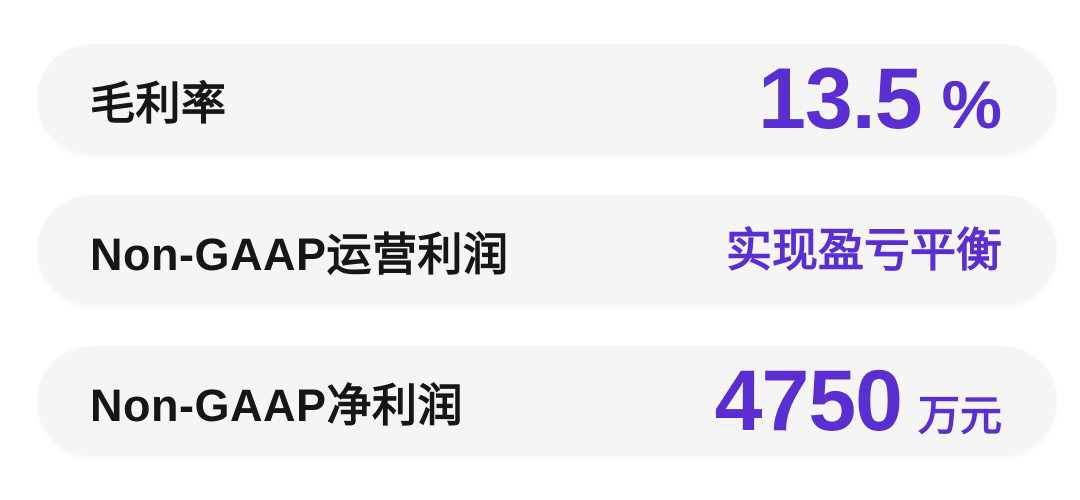  I want to click on net-profit-value: 4750 万元, so click(858, 401).